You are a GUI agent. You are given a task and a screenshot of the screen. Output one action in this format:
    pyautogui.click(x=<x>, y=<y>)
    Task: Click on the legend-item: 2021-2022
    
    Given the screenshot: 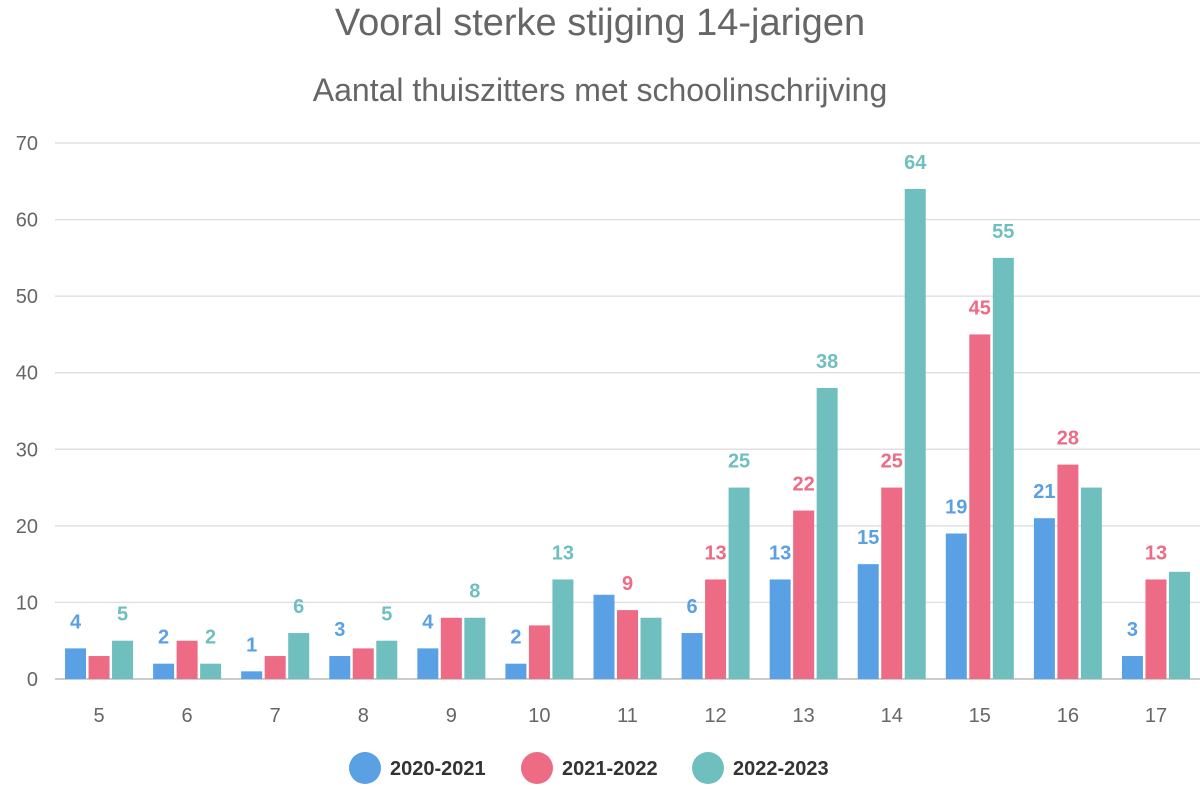 What is the action you would take?
    pyautogui.click(x=589, y=768)
    